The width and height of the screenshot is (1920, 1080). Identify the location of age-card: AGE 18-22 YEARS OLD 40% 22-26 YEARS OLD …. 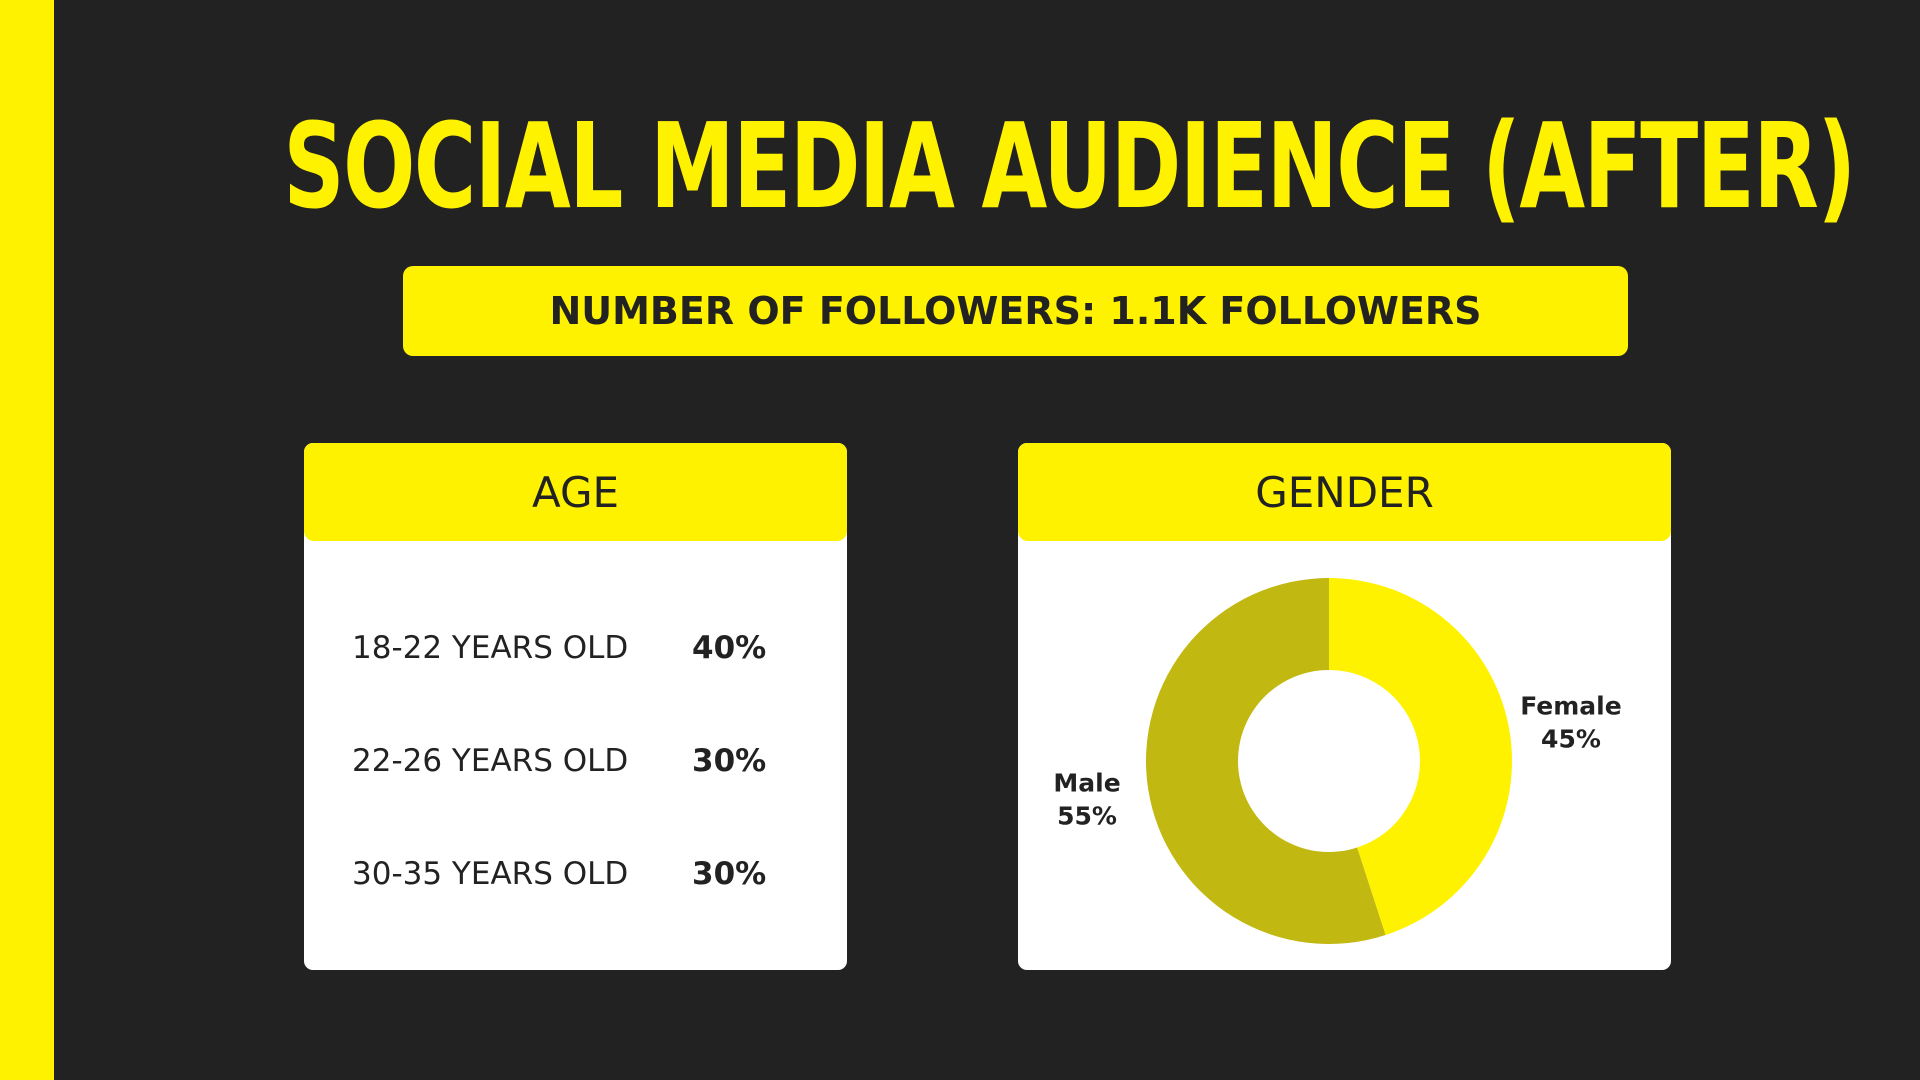
(575, 706).